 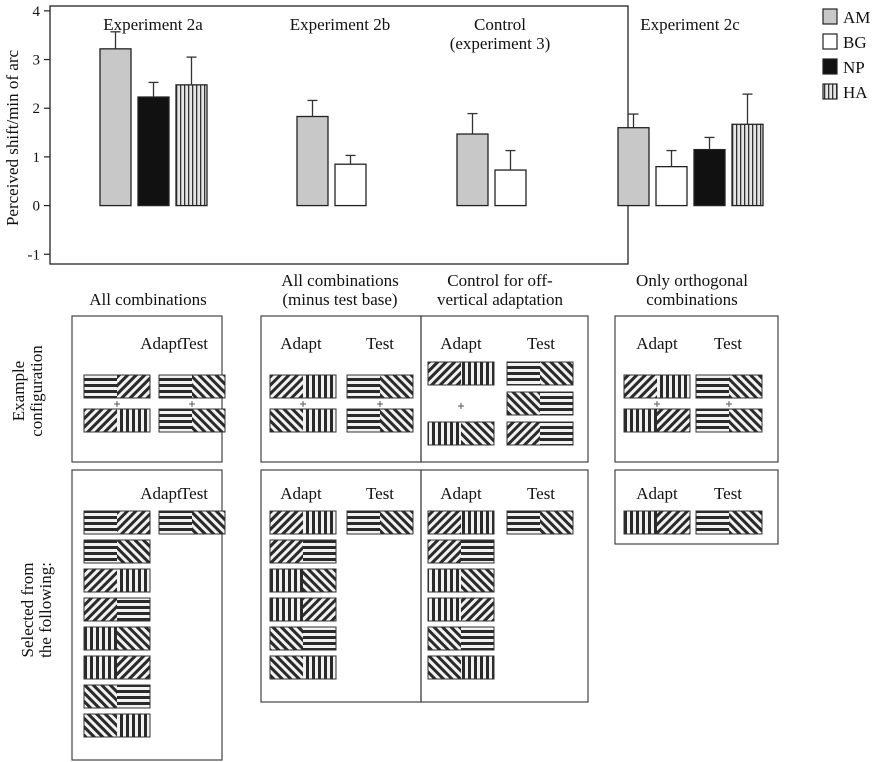 I want to click on group-label: Experiment 2c, so click(x=690, y=24).